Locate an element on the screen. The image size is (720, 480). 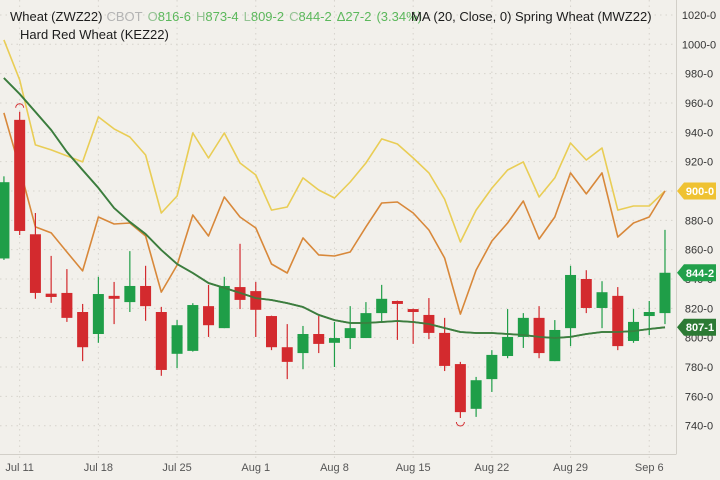
exchange-label: CBOT is located at coordinates (124, 16).